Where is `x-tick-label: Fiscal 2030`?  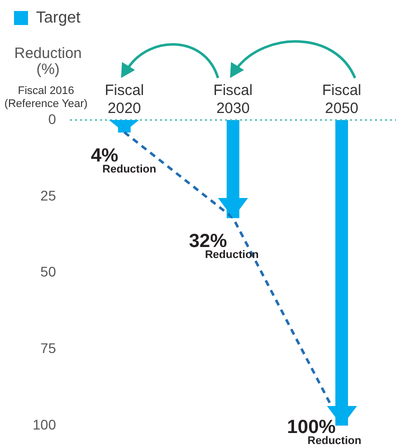
x-tick-label: Fiscal 2030 is located at coordinates (233, 100).